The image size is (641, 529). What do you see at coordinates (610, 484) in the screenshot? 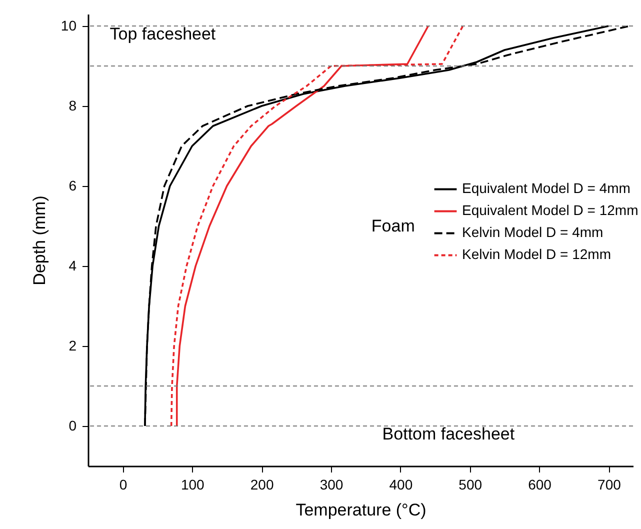
I see `x-tick-label: 700` at bounding box center [610, 484].